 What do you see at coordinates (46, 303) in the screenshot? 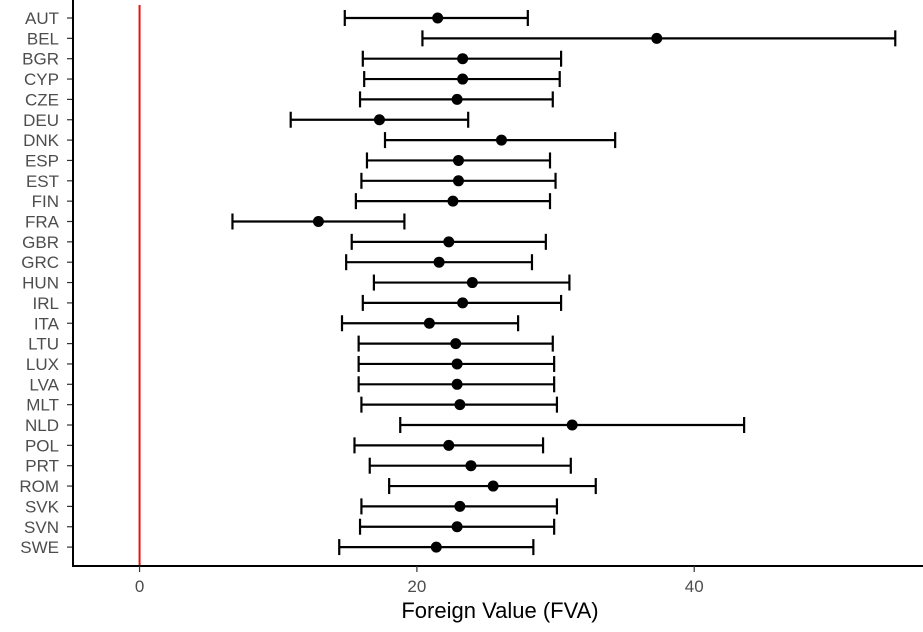
I see `y-tick-label: IRL` at bounding box center [46, 303].